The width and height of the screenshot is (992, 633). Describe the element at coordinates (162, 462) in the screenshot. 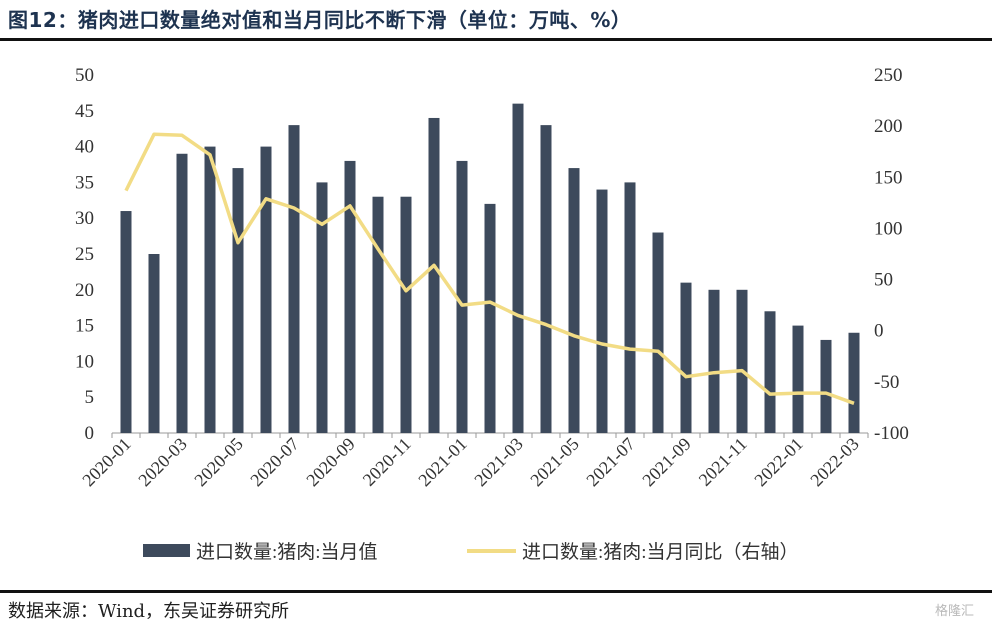

I see `x-tick-label: 2020-03` at that location.